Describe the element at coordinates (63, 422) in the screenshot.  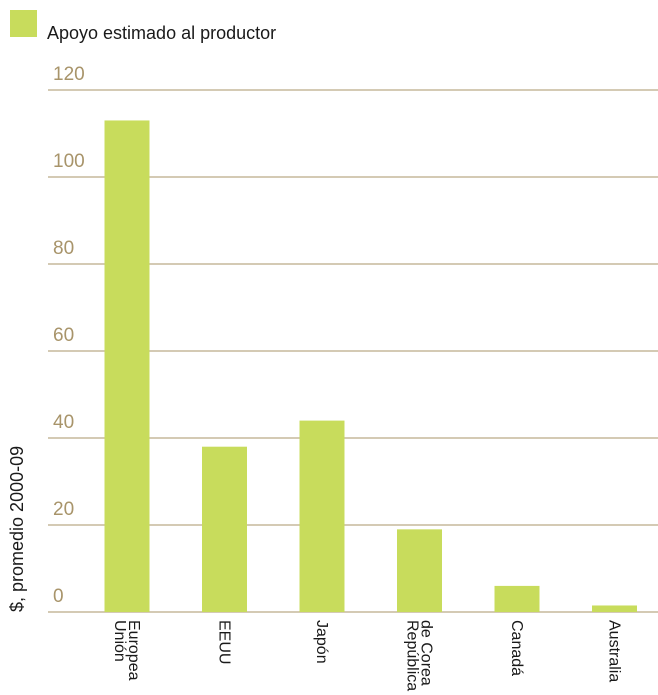
I see `y-tick-label: 40` at that location.